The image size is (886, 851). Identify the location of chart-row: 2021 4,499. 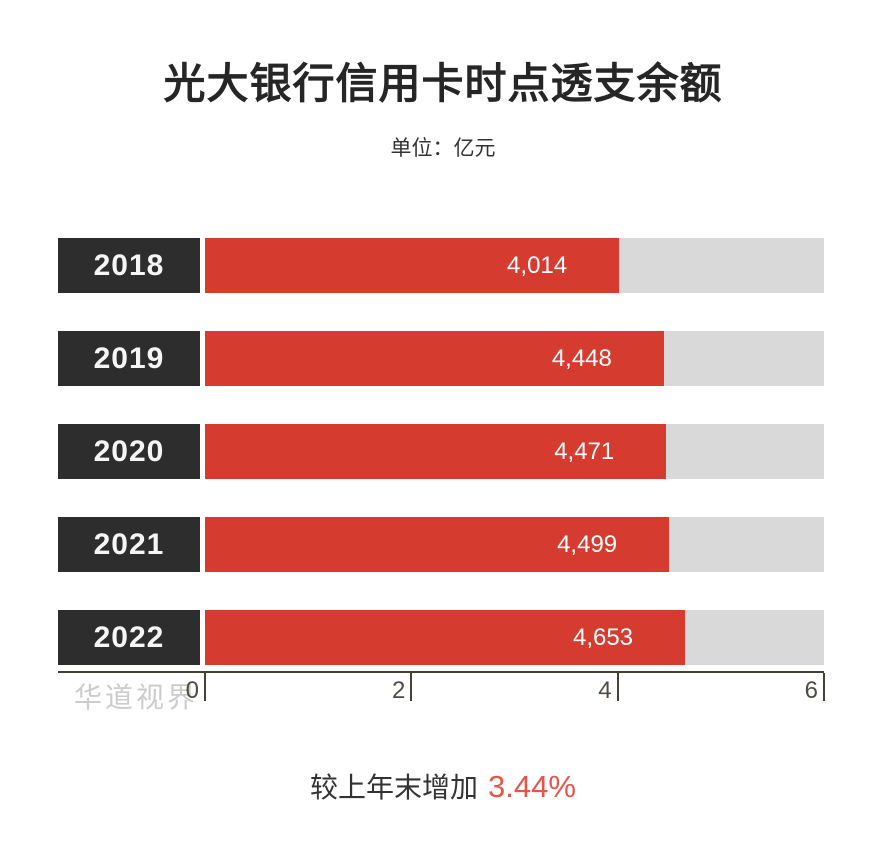
(441, 544).